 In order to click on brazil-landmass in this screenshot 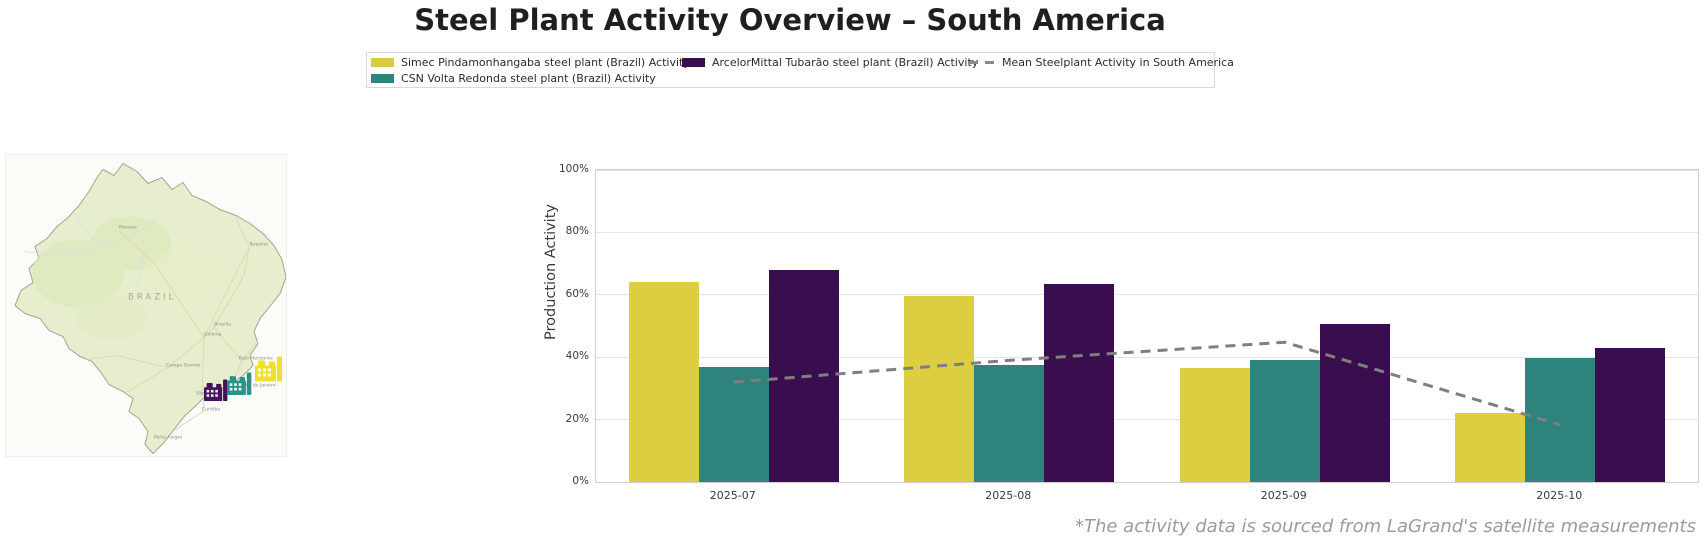, I will do `click(150, 308)`.